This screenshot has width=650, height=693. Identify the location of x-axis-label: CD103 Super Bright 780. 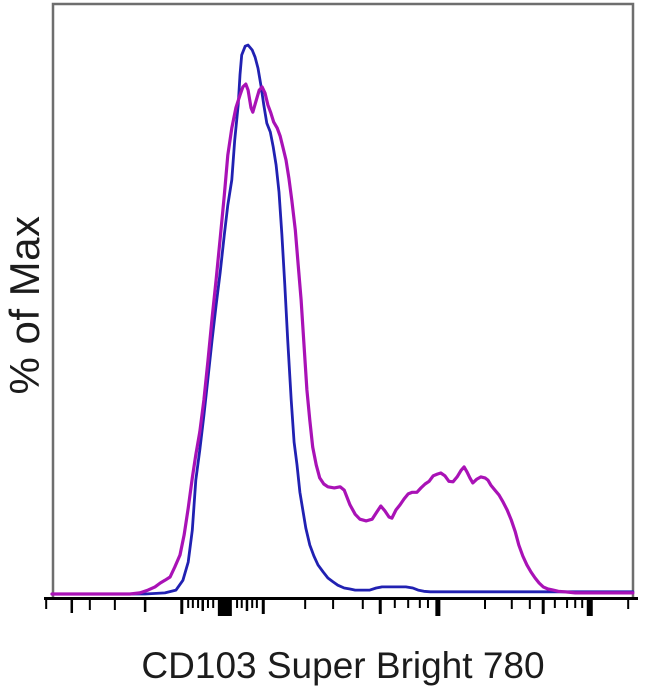
(343, 665).